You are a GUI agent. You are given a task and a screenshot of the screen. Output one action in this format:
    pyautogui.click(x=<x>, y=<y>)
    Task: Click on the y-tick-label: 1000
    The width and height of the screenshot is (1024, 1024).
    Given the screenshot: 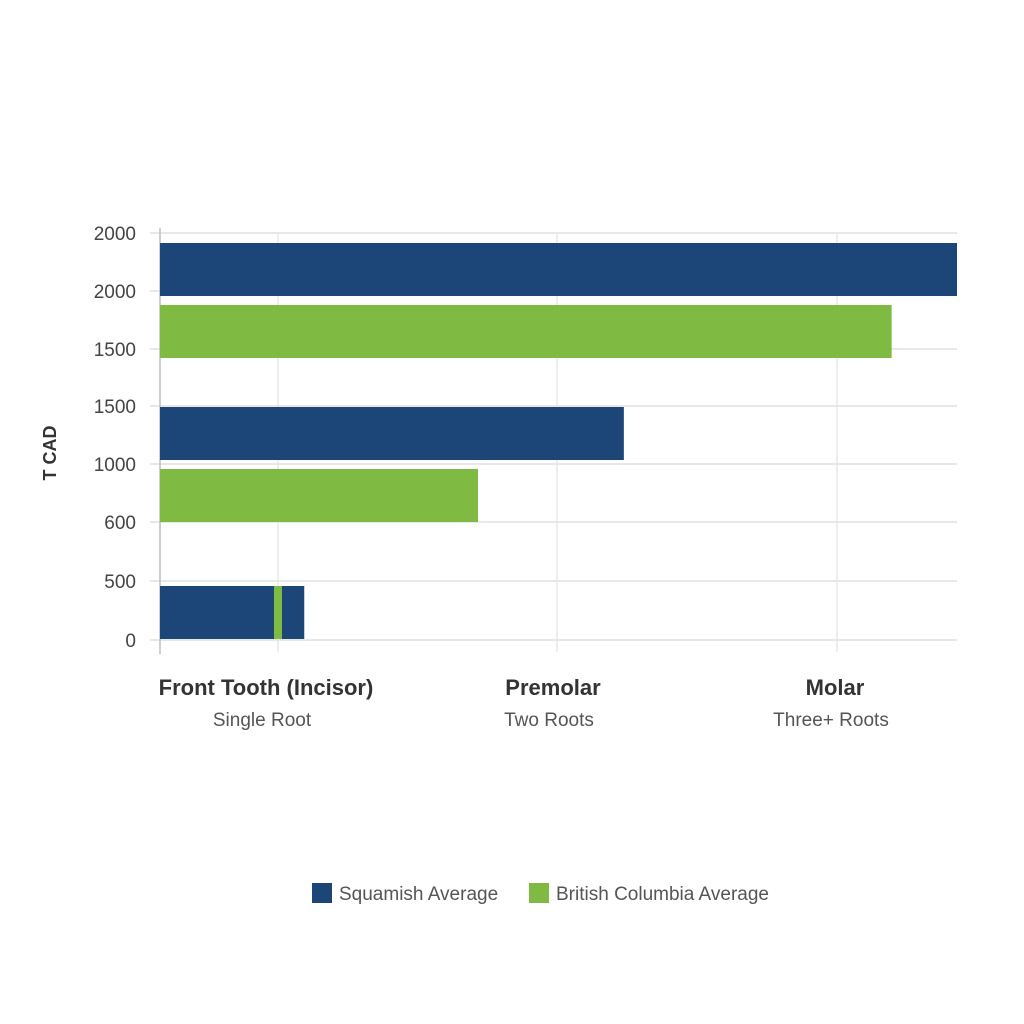 What is the action you would take?
    pyautogui.click(x=115, y=465)
    